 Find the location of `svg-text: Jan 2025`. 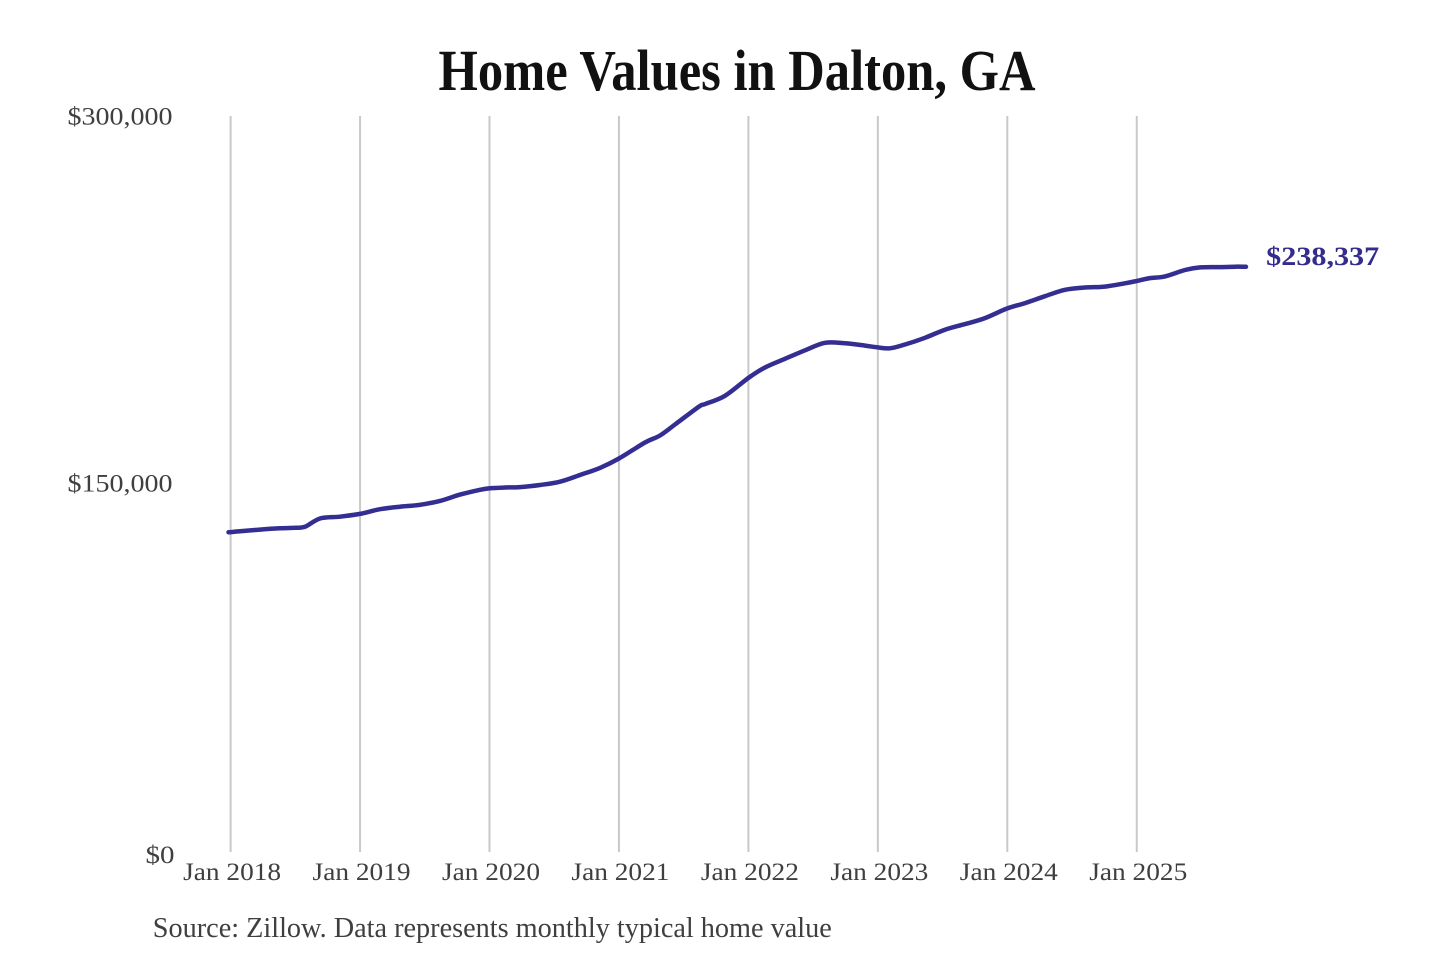

svg-text: Jan 2025 is located at coordinates (1138, 872).